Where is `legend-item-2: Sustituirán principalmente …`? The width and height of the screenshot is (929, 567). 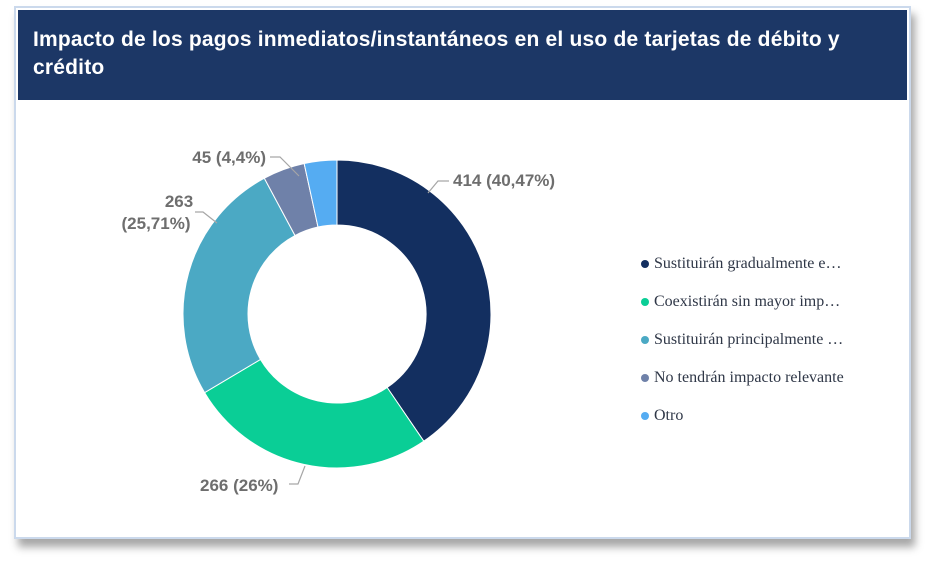 legend-item-2: Sustituirán principalmente … is located at coordinates (775, 339).